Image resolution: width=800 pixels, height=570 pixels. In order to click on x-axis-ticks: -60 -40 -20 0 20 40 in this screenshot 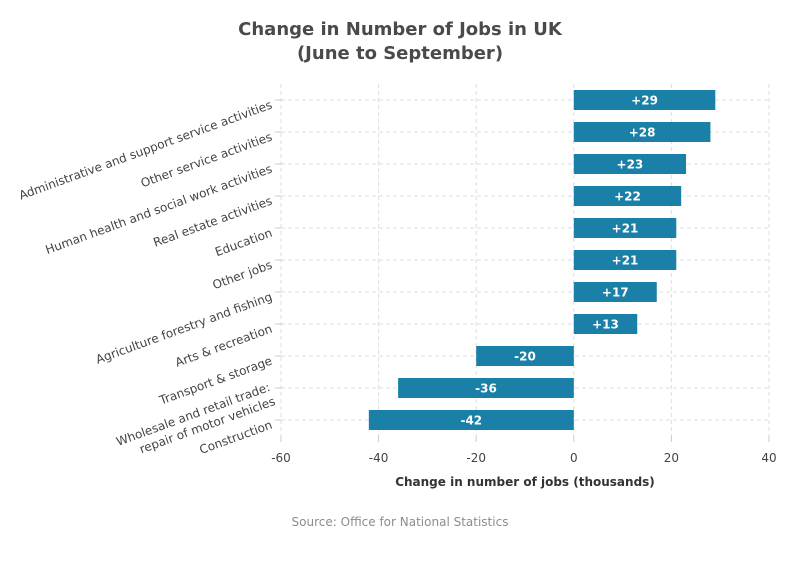, I will do `click(523, 458)`.